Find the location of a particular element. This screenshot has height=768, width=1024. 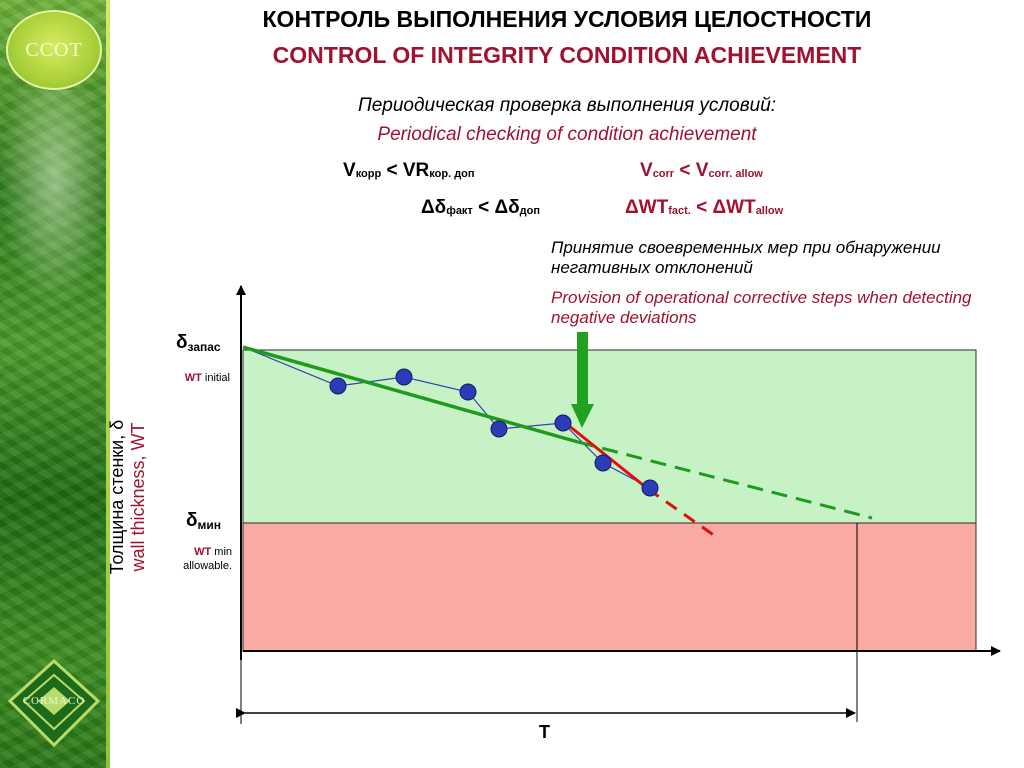

trend-line-dashed is located at coordinates (725, 480).